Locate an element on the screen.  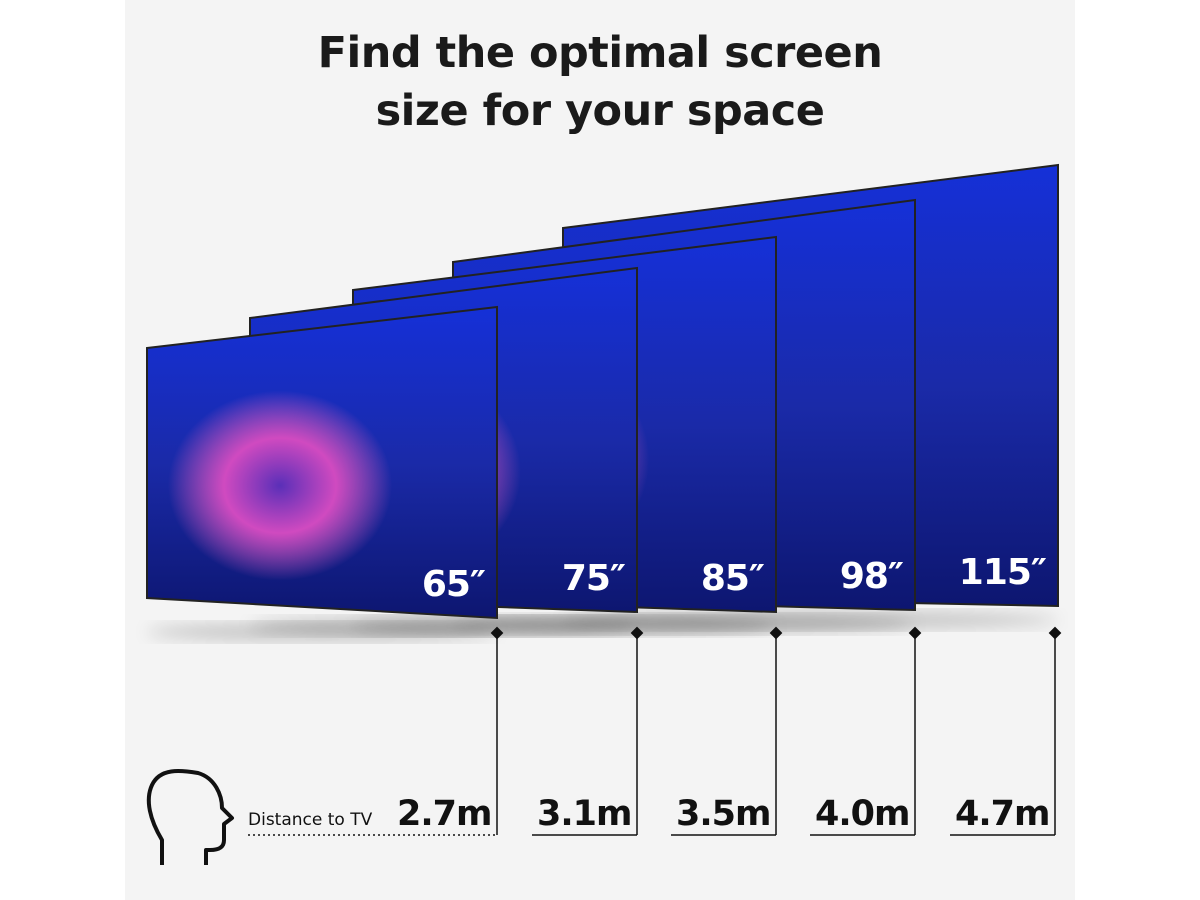
tv-size-label: 75″ is located at coordinates (594, 578).